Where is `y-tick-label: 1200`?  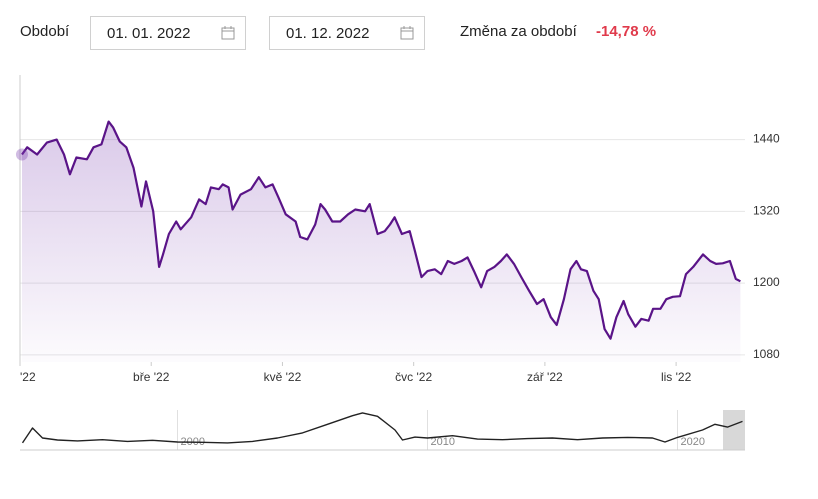 y-tick-label: 1200 is located at coordinates (766, 282).